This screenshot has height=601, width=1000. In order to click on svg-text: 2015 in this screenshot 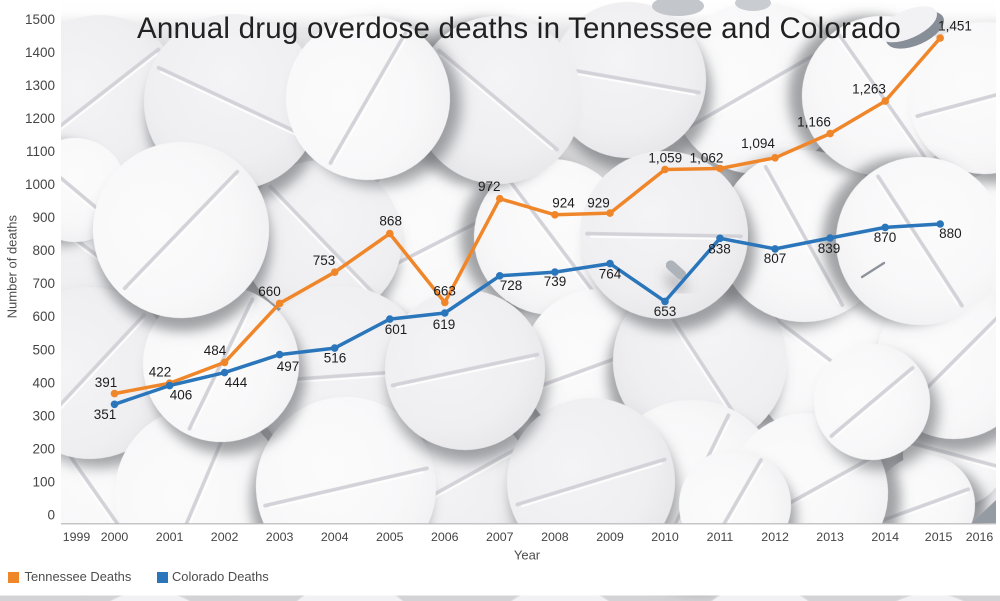, I will do `click(939, 537)`.